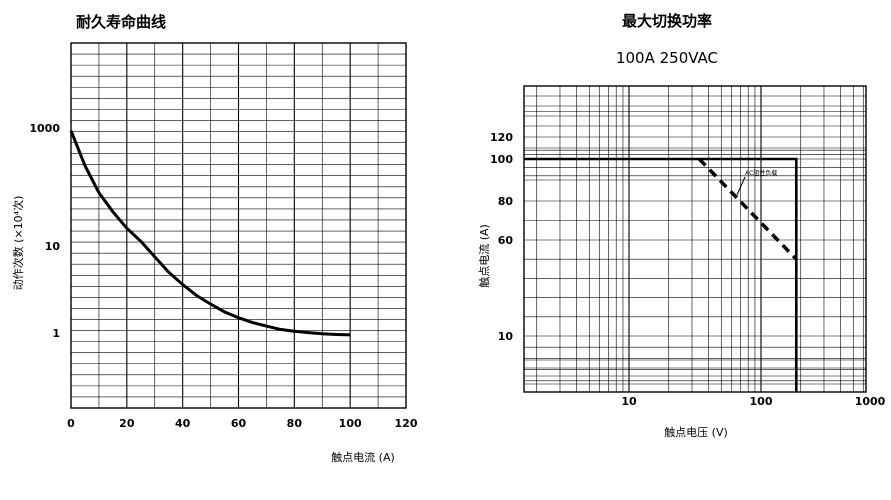  What do you see at coordinates (239, 423) in the screenshot?
I see `left-x-tick-label: 60` at bounding box center [239, 423].